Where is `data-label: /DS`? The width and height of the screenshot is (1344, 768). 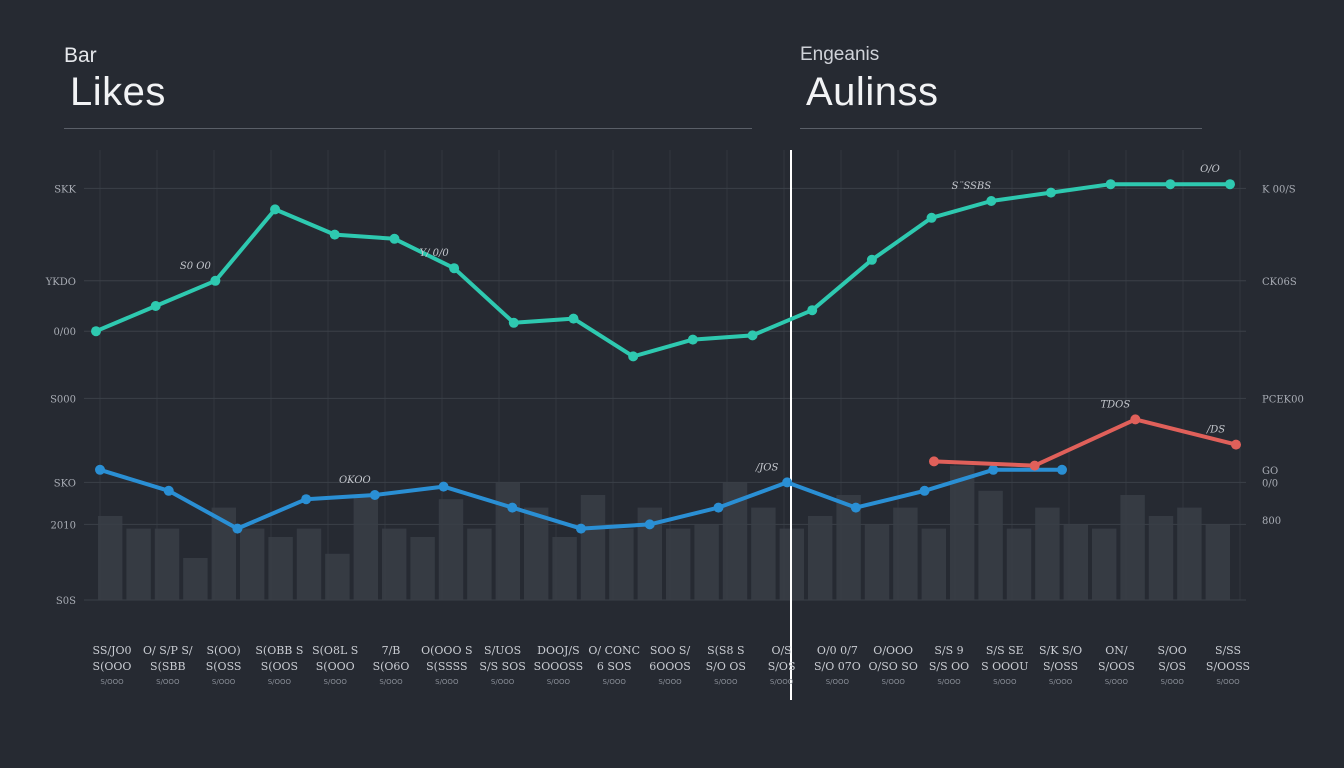 data-label: /DS is located at coordinates (1215, 430).